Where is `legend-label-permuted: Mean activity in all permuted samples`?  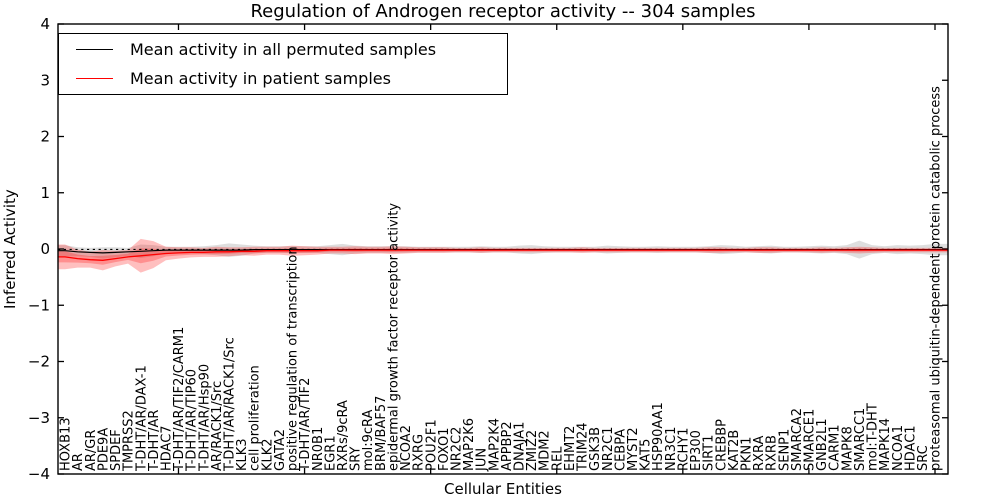
legend-label-permuted: Mean activity in all permuted samples is located at coordinates (283, 49).